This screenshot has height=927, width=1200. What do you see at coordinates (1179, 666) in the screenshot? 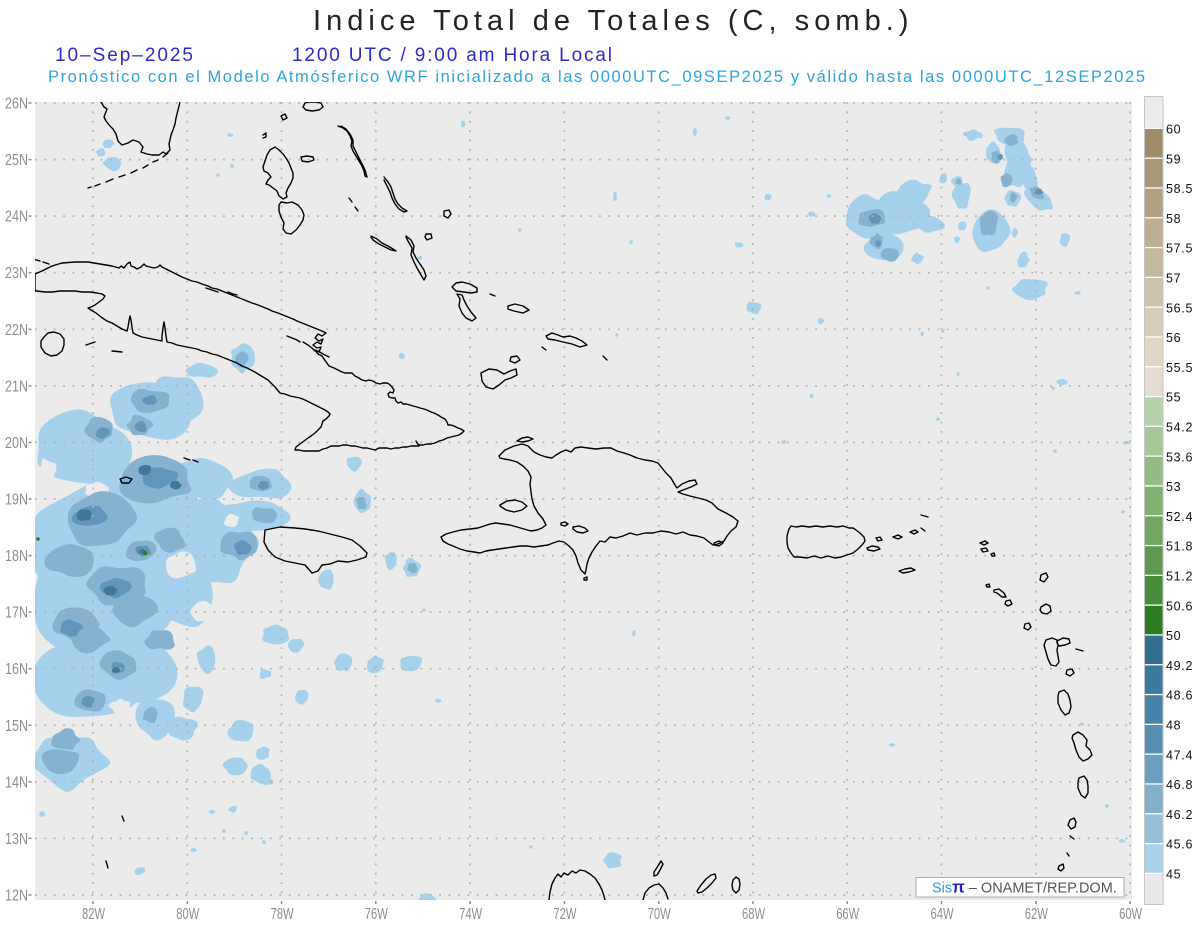
I see `svg-text: 49.2` at bounding box center [1179, 666].